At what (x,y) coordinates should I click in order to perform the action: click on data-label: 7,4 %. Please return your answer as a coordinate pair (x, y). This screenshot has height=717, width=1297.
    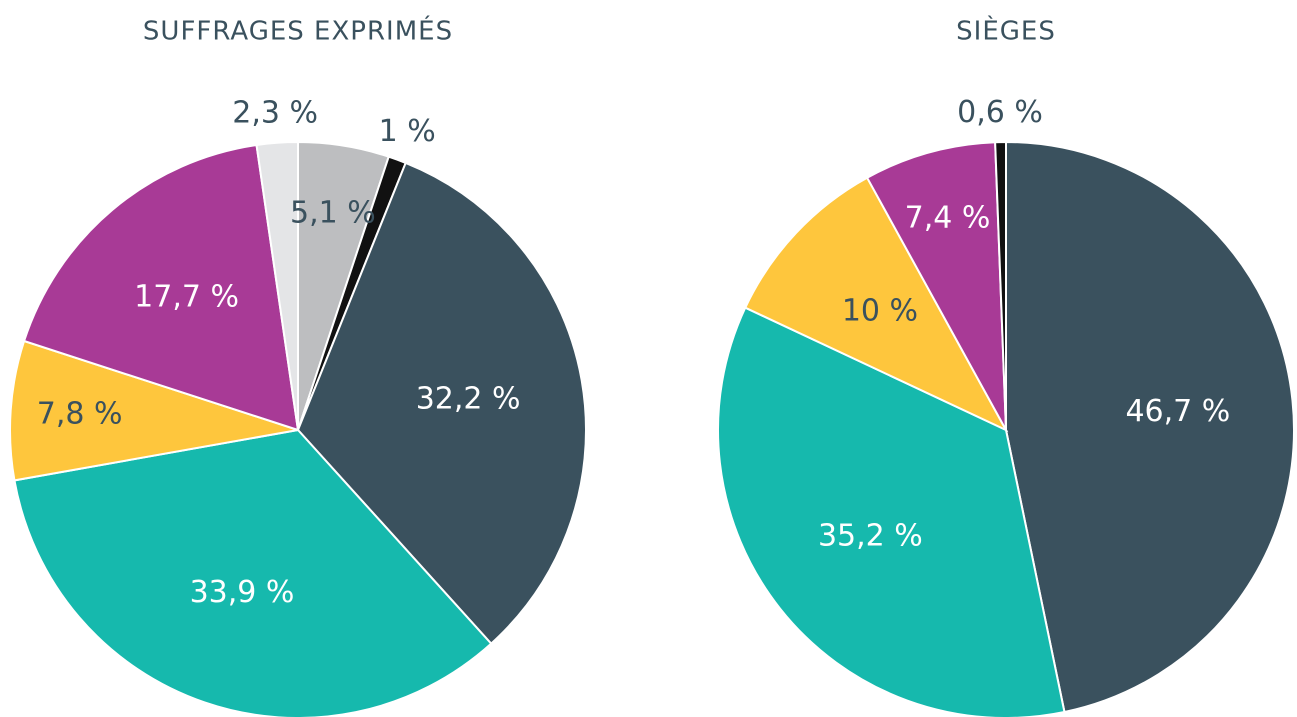
    Looking at the image, I should click on (948, 218).